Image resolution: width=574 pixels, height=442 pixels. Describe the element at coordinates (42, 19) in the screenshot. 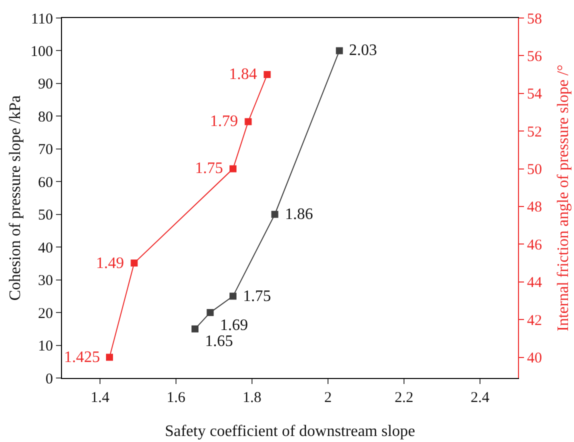

I see `y-tick-label: 110` at that location.